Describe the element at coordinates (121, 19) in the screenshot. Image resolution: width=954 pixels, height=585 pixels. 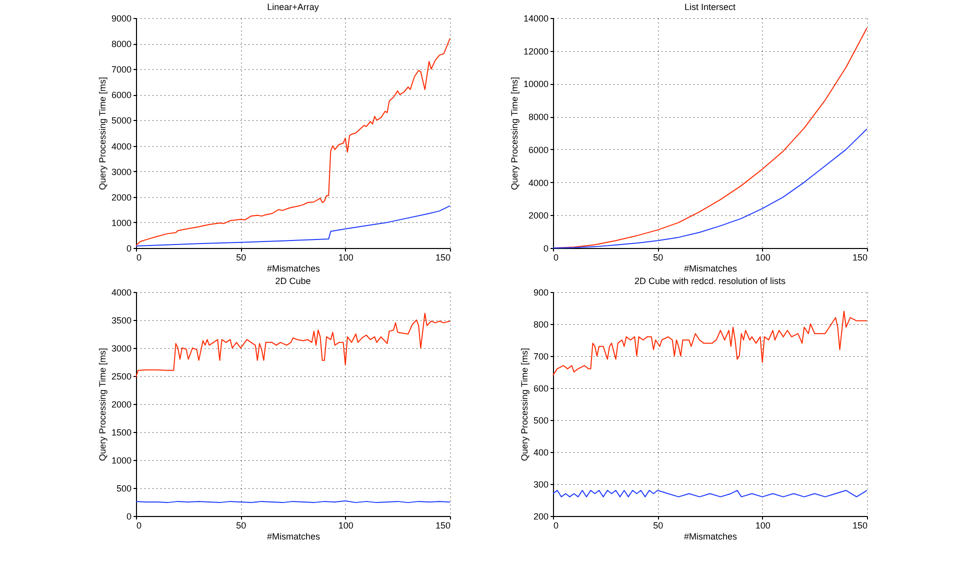
I see `y-tick-label: 9000` at that location.